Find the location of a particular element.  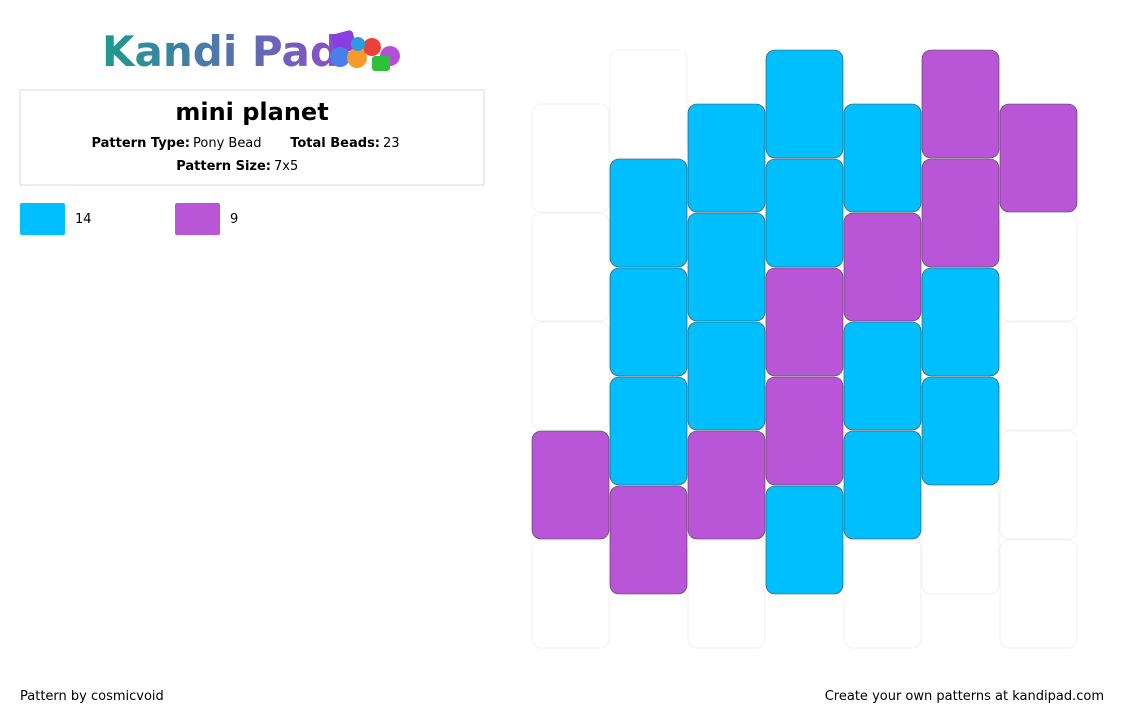

info-box is located at coordinates (252, 137).